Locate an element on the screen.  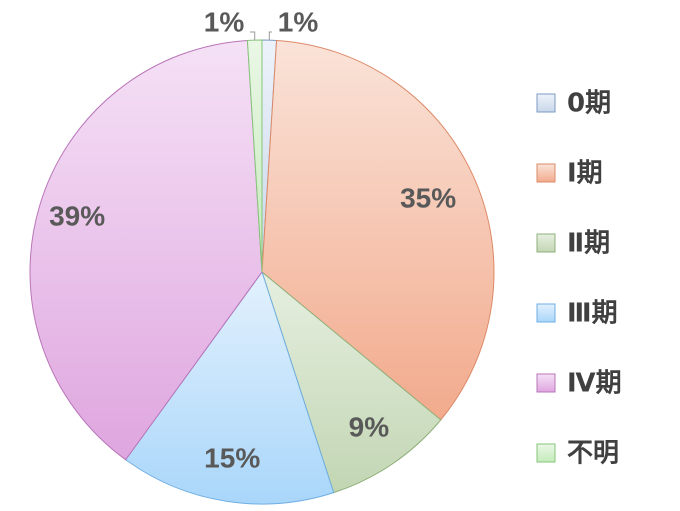
slice-1-legend-swatch is located at coordinates (546, 173).